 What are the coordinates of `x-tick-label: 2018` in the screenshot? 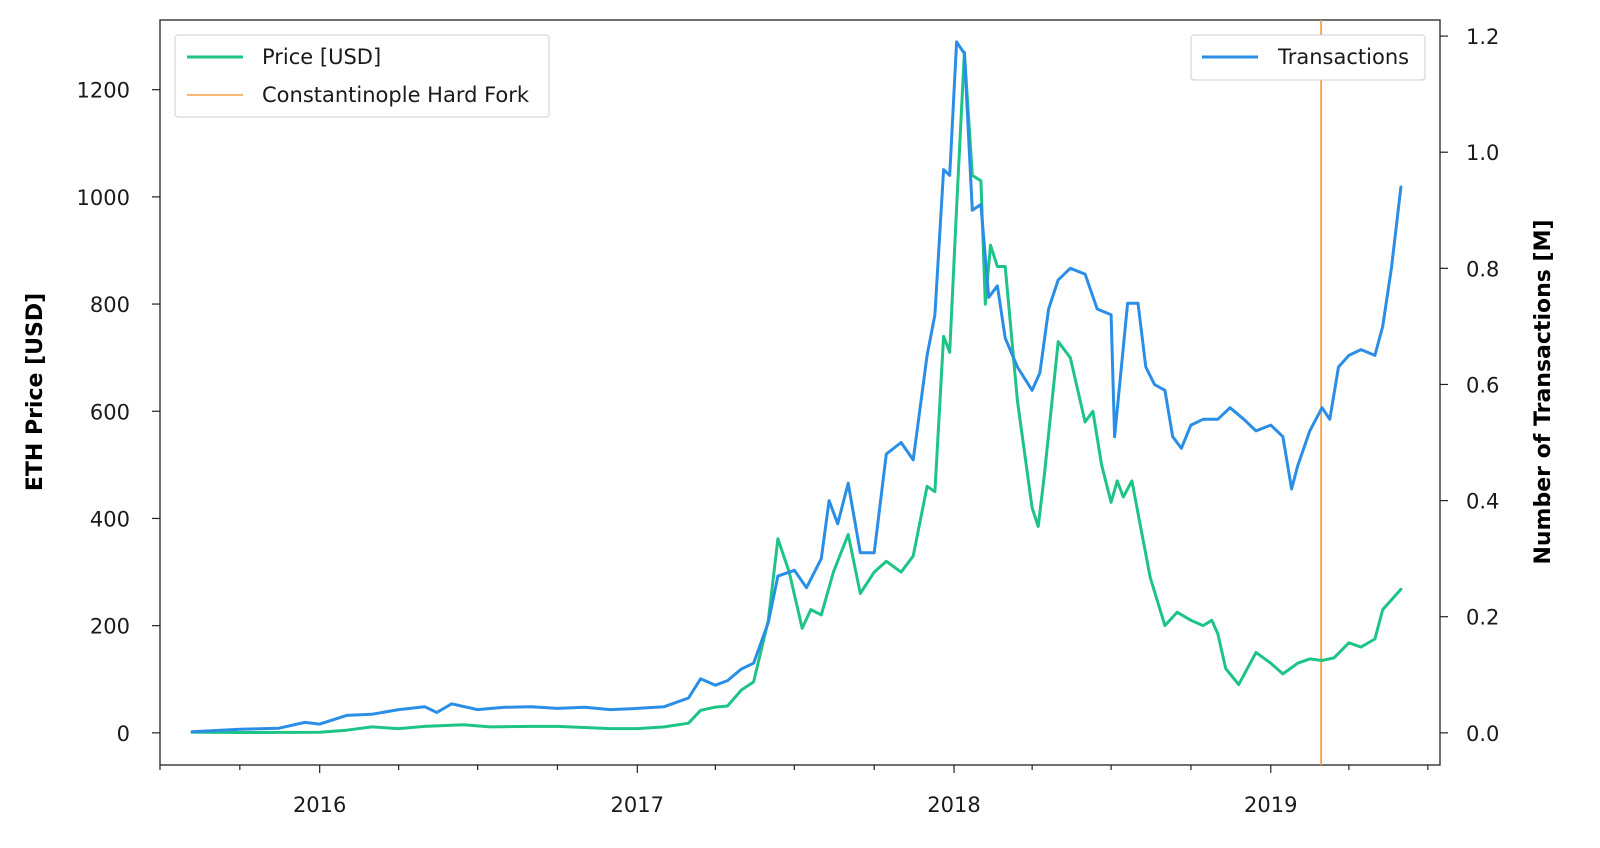 It's located at (953, 805).